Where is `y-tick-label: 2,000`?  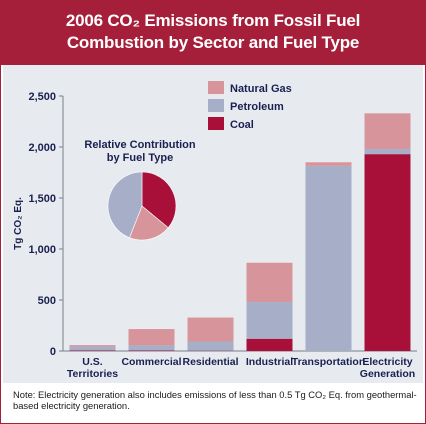
y-tick-label: 2,000 is located at coordinates (42, 148).